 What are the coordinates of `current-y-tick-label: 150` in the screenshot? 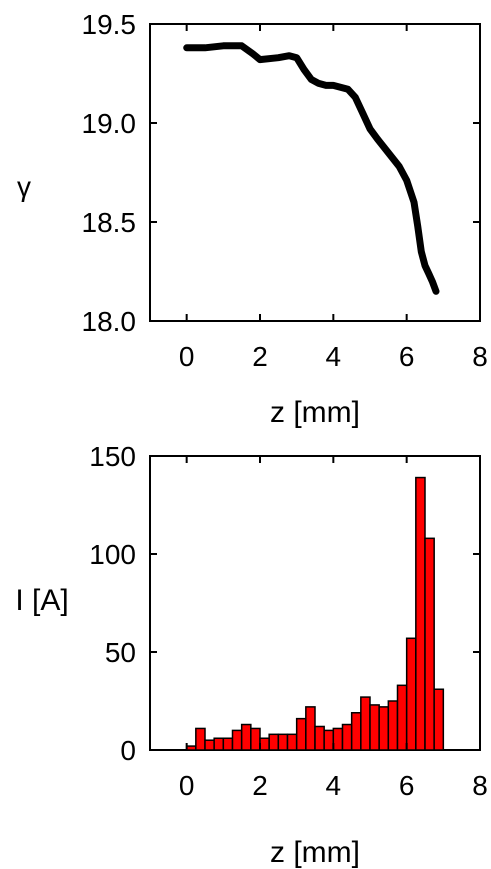 It's located at (112, 456).